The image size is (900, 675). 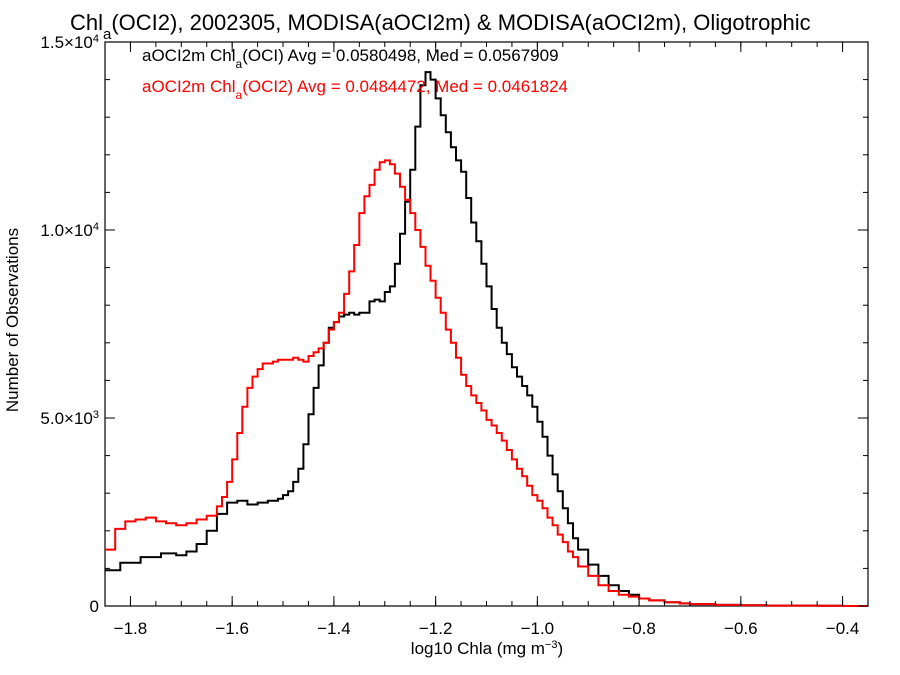 What do you see at coordinates (69, 42) in the screenshot?
I see `y-tick-label: 1.5×104` at bounding box center [69, 42].